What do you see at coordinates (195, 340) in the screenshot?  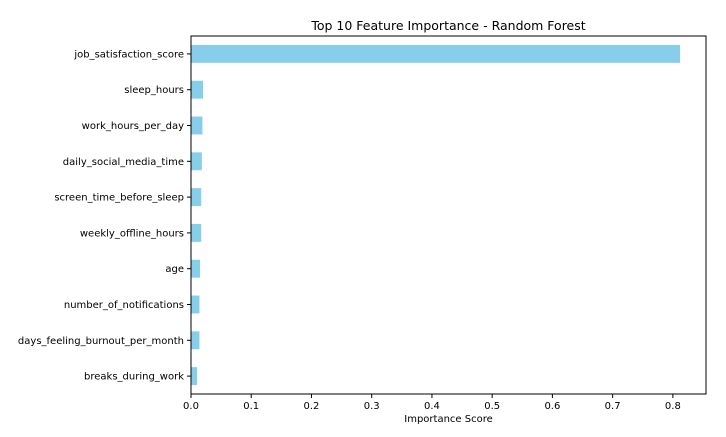 I see `bar-days-feeling-burnout-per-month` at bounding box center [195, 340].